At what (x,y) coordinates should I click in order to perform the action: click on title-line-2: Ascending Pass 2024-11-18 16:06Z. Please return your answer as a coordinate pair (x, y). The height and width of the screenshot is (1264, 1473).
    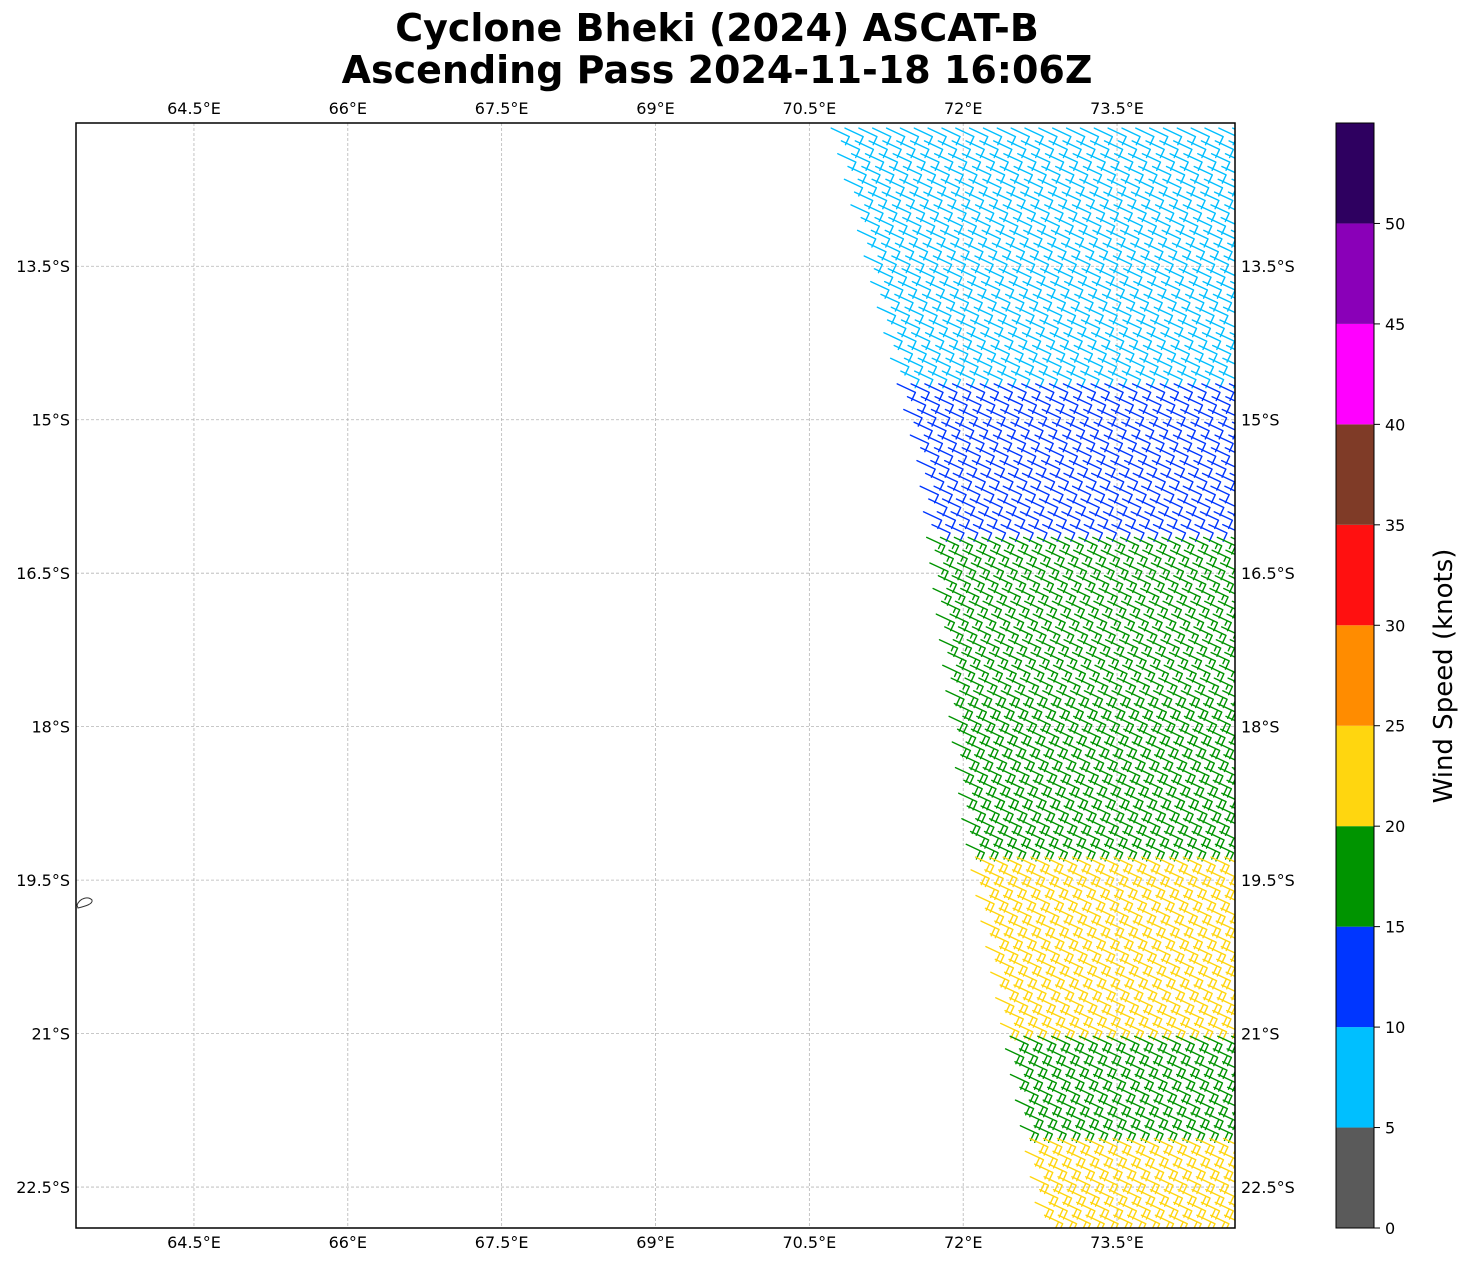
    Looking at the image, I should click on (717, 70).